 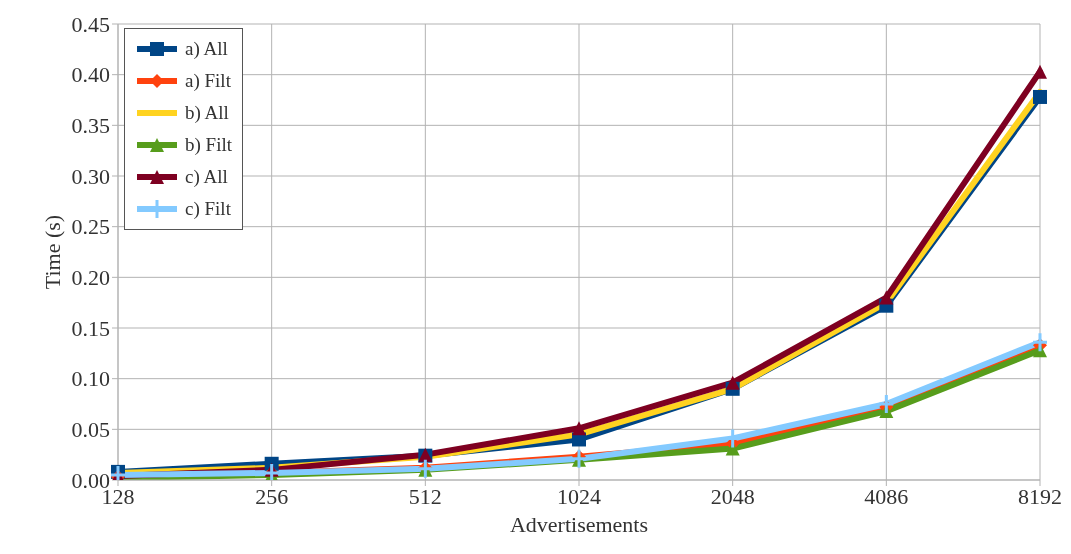 I want to click on y-tick-label: 0.10, so click(x=90, y=379).